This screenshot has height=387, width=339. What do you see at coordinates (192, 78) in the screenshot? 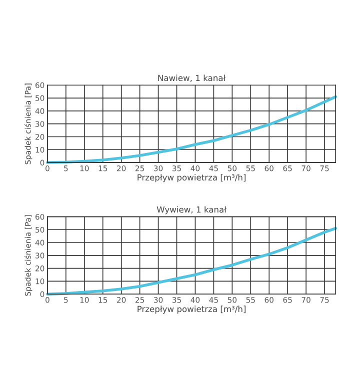
I see `chart-title: Nawiew, 1 kanał` at bounding box center [192, 78].